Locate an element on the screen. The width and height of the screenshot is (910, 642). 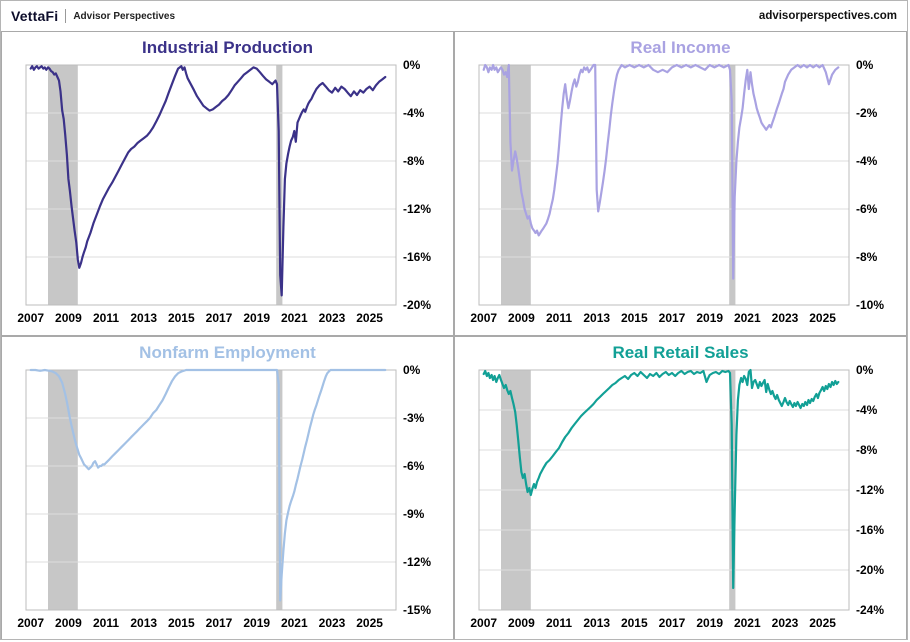
svg-text: -3% is located at coordinates (414, 418).